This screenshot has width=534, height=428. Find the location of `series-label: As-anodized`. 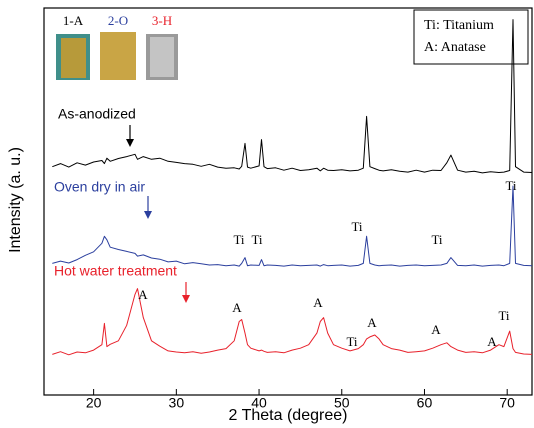

series-label: As-anodized is located at coordinates (97, 114).